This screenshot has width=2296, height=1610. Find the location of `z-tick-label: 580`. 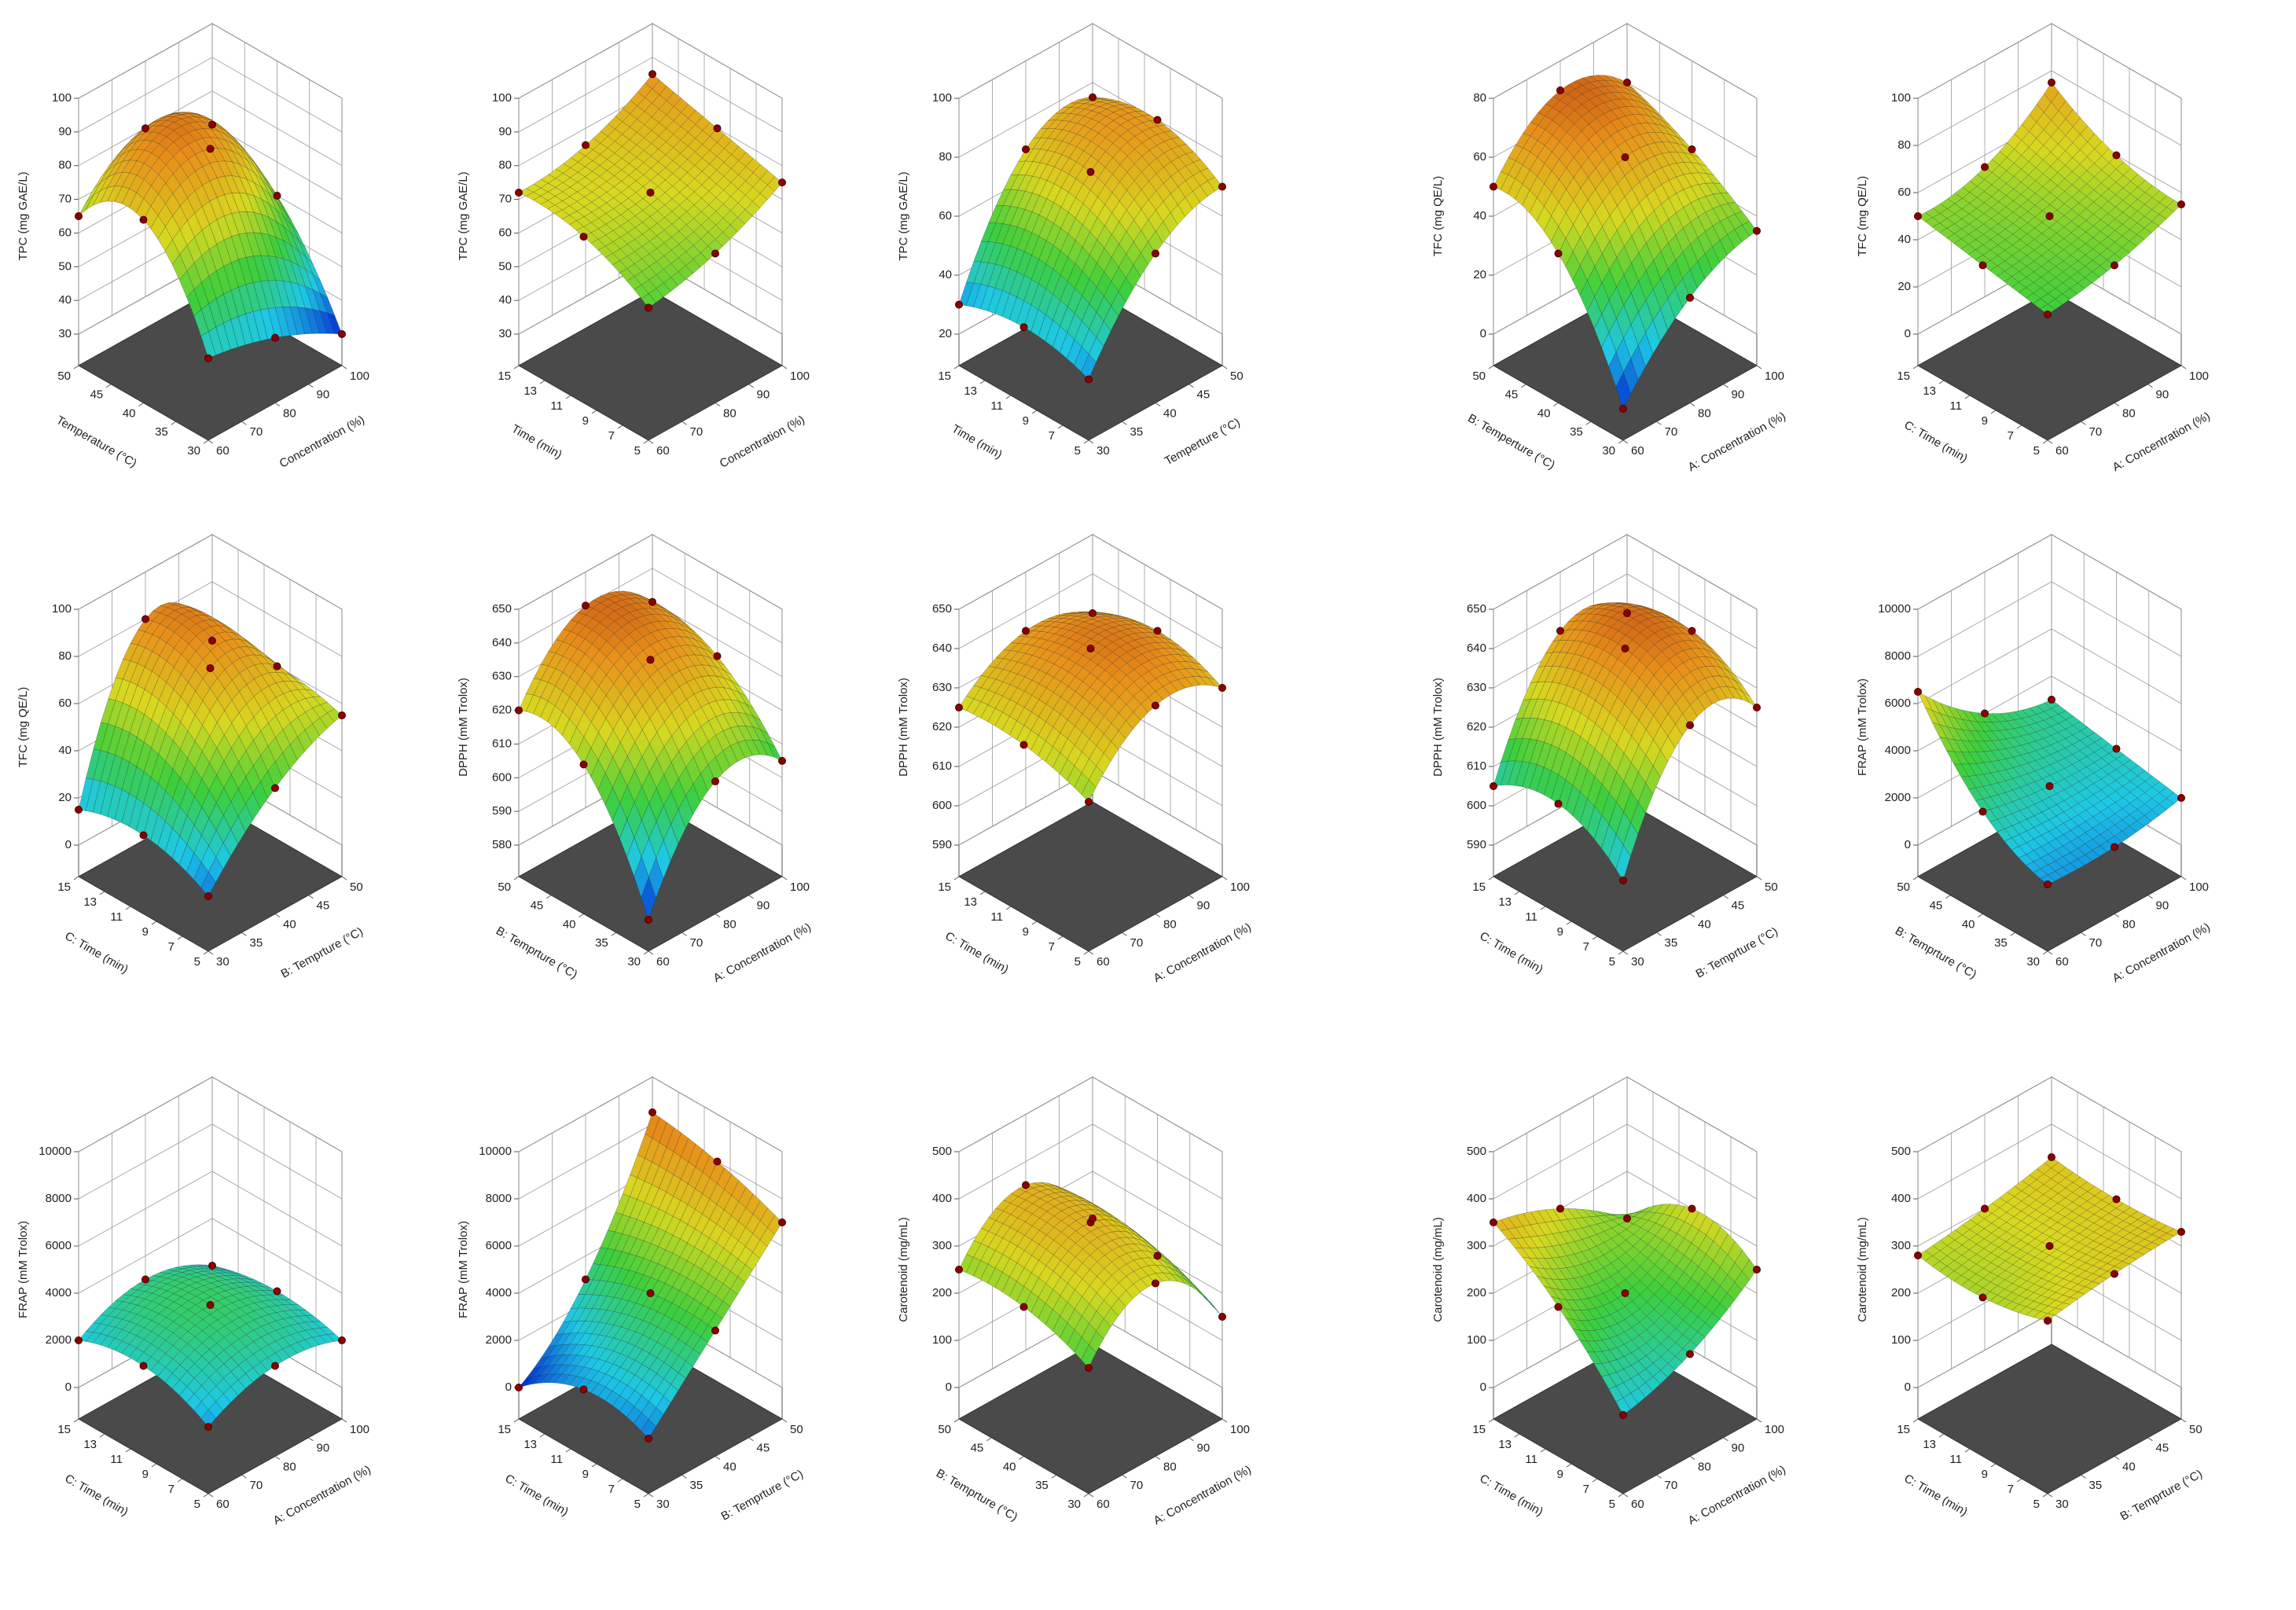

z-tick-label: 580 is located at coordinates (502, 844).